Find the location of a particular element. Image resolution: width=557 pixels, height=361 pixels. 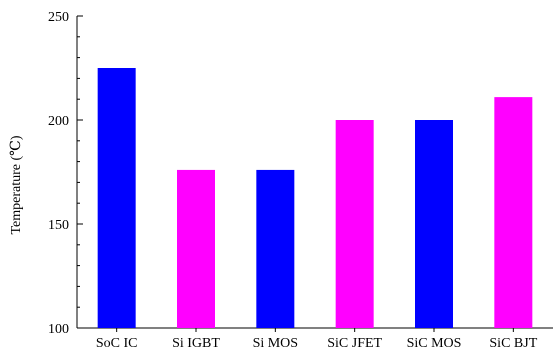

x-tick-label: Si IGBT is located at coordinates (196, 343).